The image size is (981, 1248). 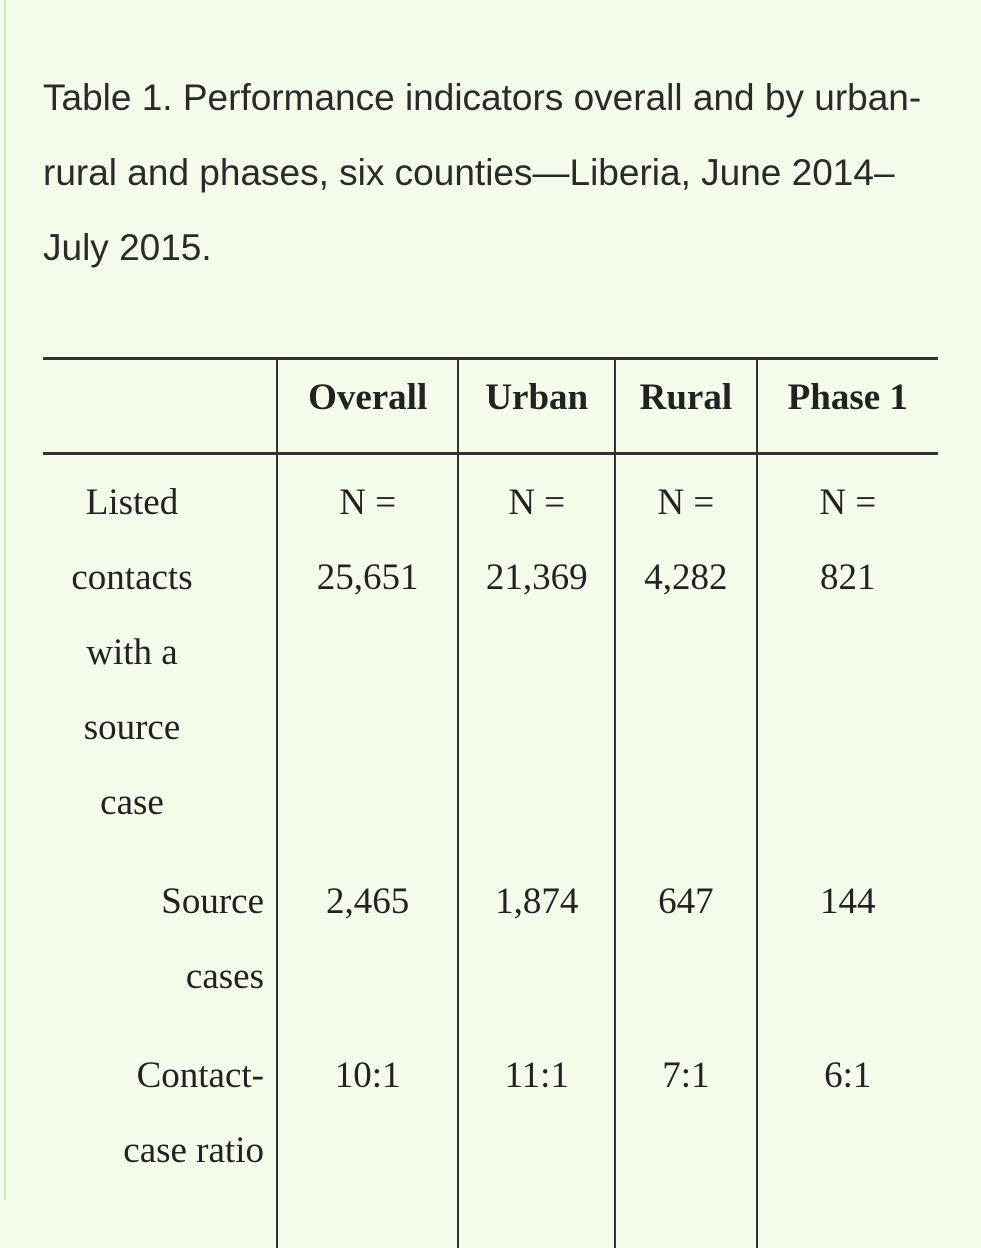 I want to click on cell-value: 1,874, so click(x=536, y=901).